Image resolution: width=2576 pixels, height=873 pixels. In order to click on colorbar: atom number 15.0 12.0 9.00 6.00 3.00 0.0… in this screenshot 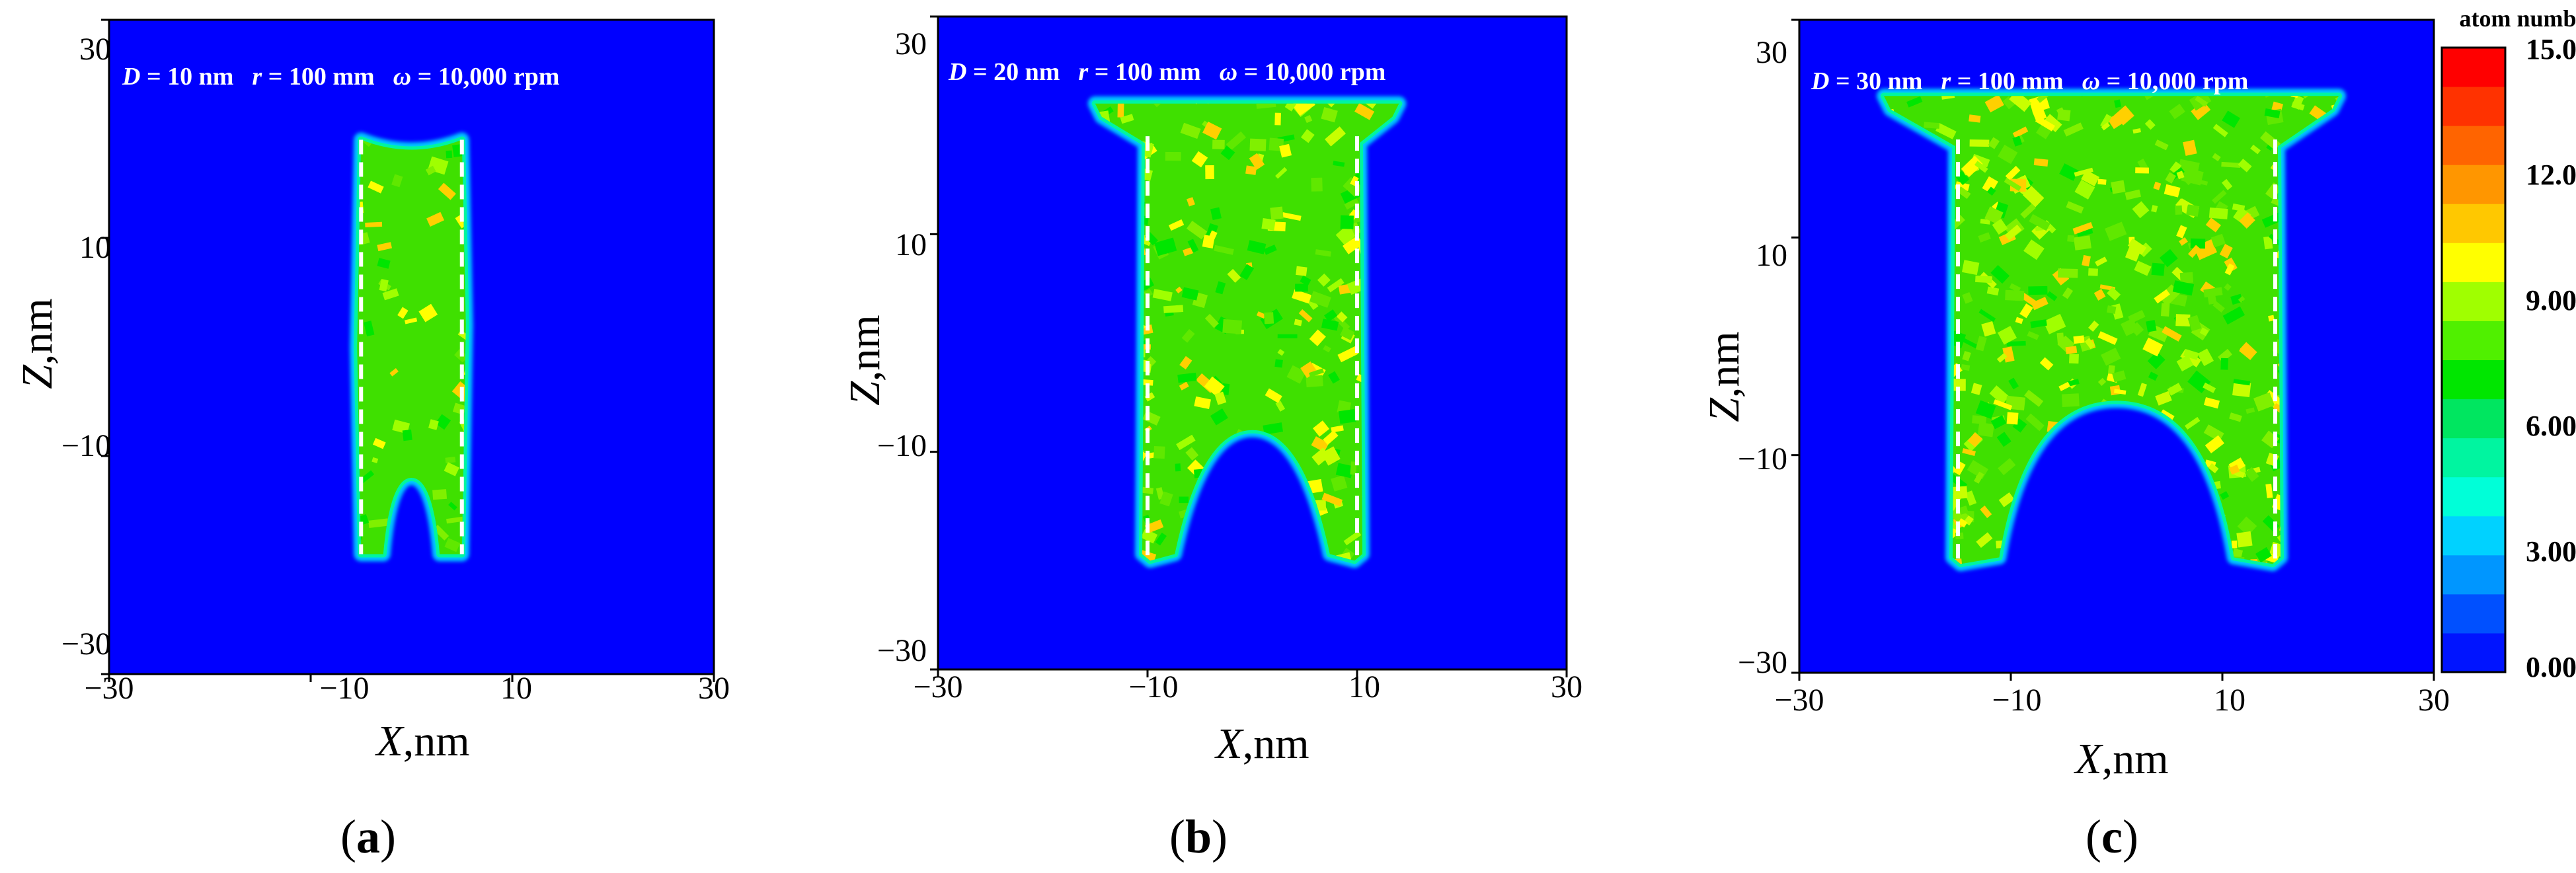, I will do `click(2508, 344)`.